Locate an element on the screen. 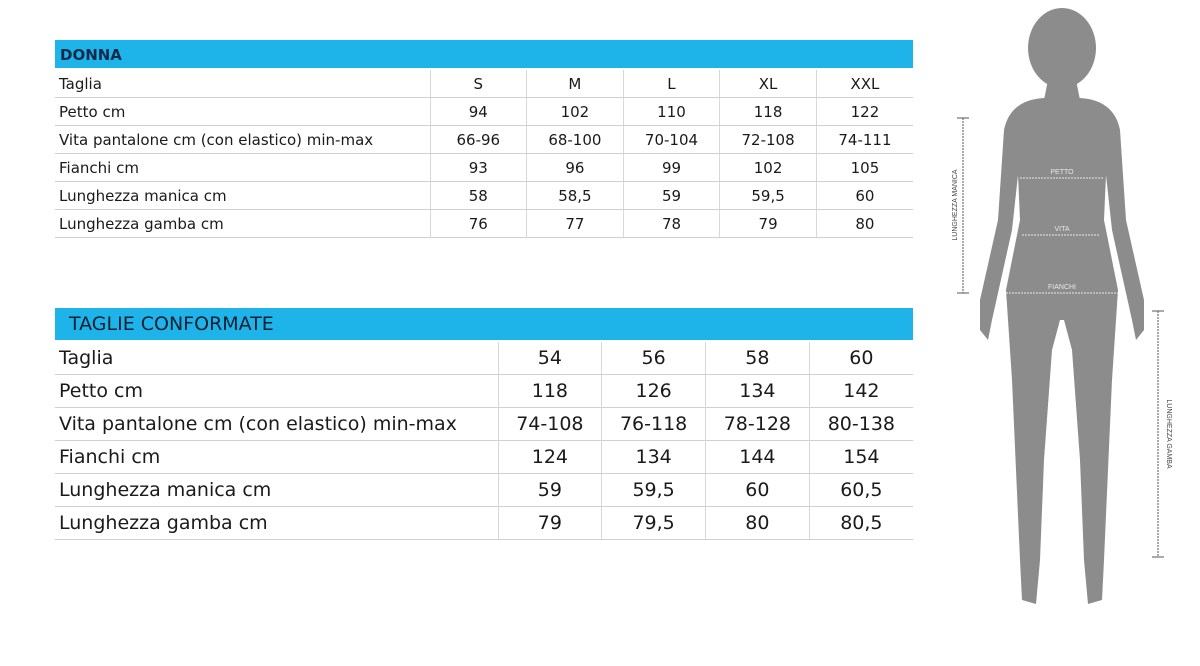  table-row: Lunghezza gamba cm 76 77 78 79 80 is located at coordinates (484, 223).